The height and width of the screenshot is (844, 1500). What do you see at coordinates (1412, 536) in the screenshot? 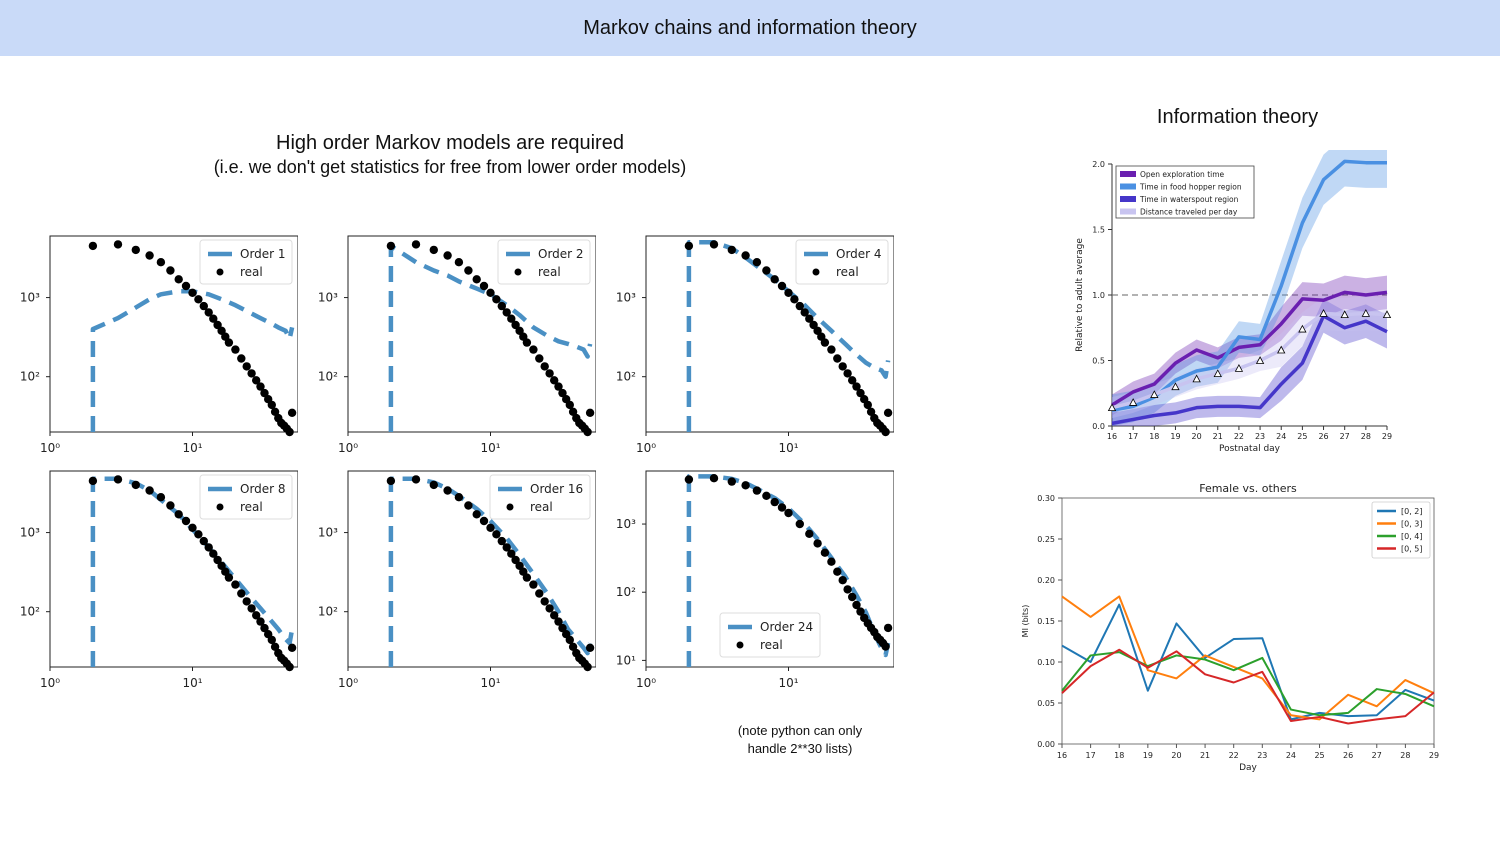
I see `legend-label: [0, 4]` at bounding box center [1412, 536].